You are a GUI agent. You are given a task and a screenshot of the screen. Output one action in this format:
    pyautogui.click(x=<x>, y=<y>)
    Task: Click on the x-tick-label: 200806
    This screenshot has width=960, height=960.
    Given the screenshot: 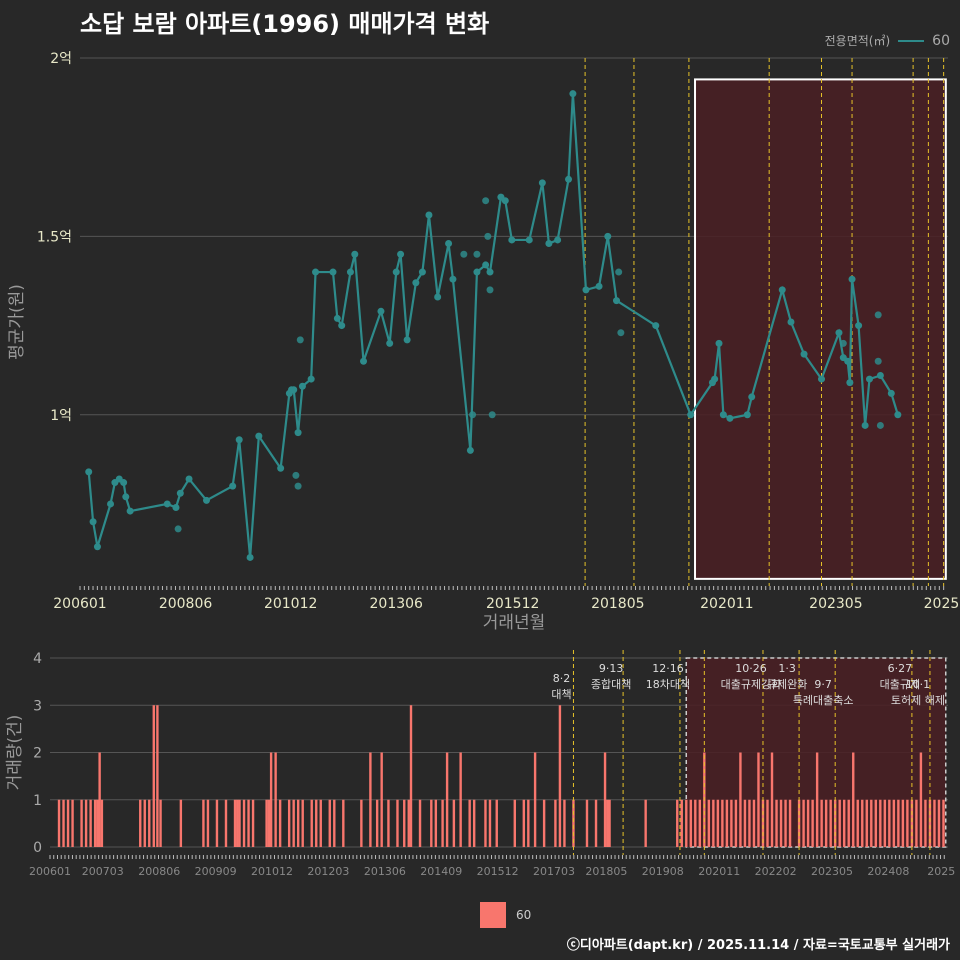 What is the action you would take?
    pyautogui.click(x=159, y=871)
    